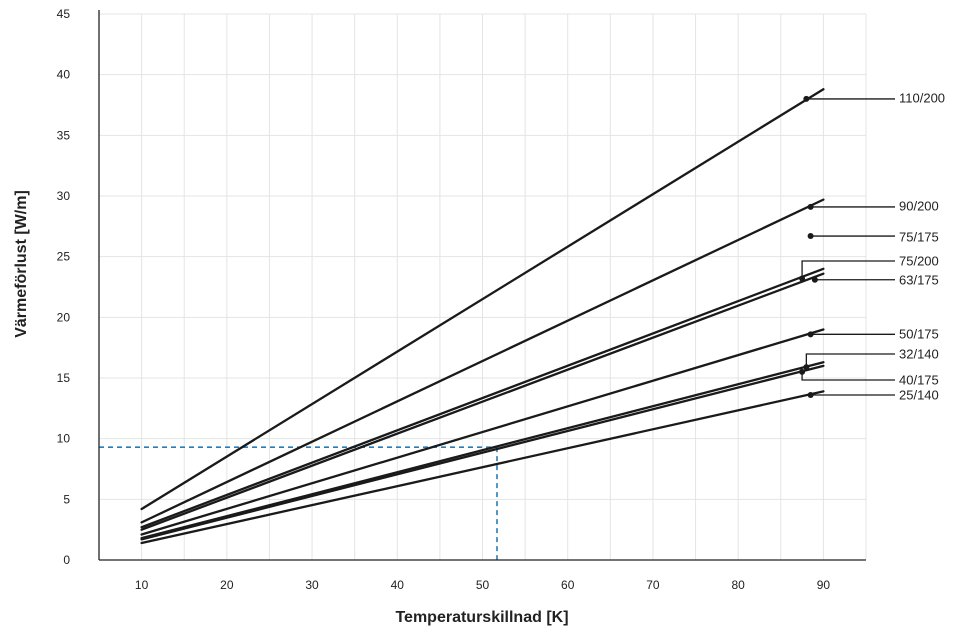  What do you see at coordinates (64, 75) in the screenshot?
I see `y-tick-label-40: 40` at bounding box center [64, 75].